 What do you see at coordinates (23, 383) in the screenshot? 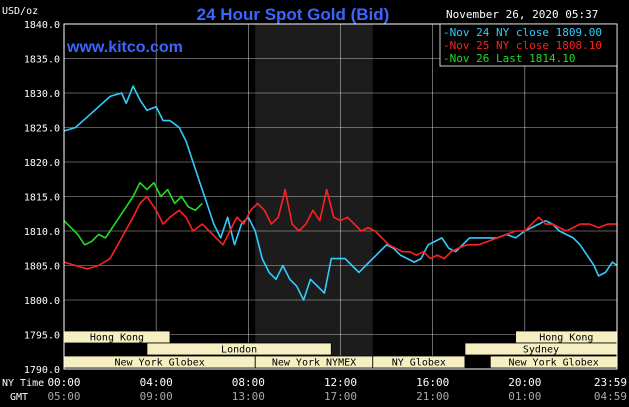
I see `ny-time-row-label: NY Time` at bounding box center [23, 383].